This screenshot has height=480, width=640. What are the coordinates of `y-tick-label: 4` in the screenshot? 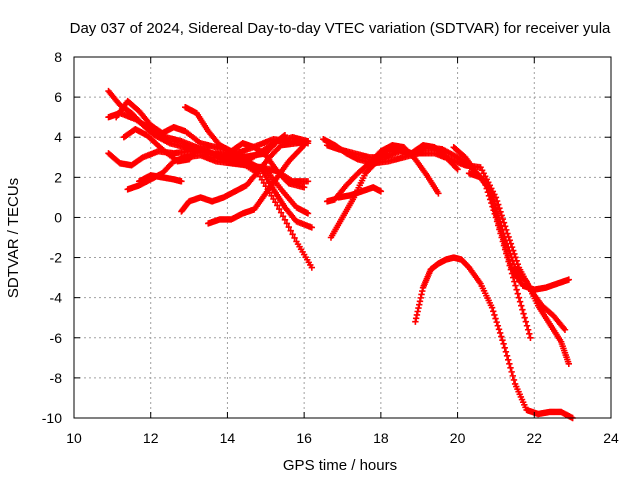 It's located at (58, 137).